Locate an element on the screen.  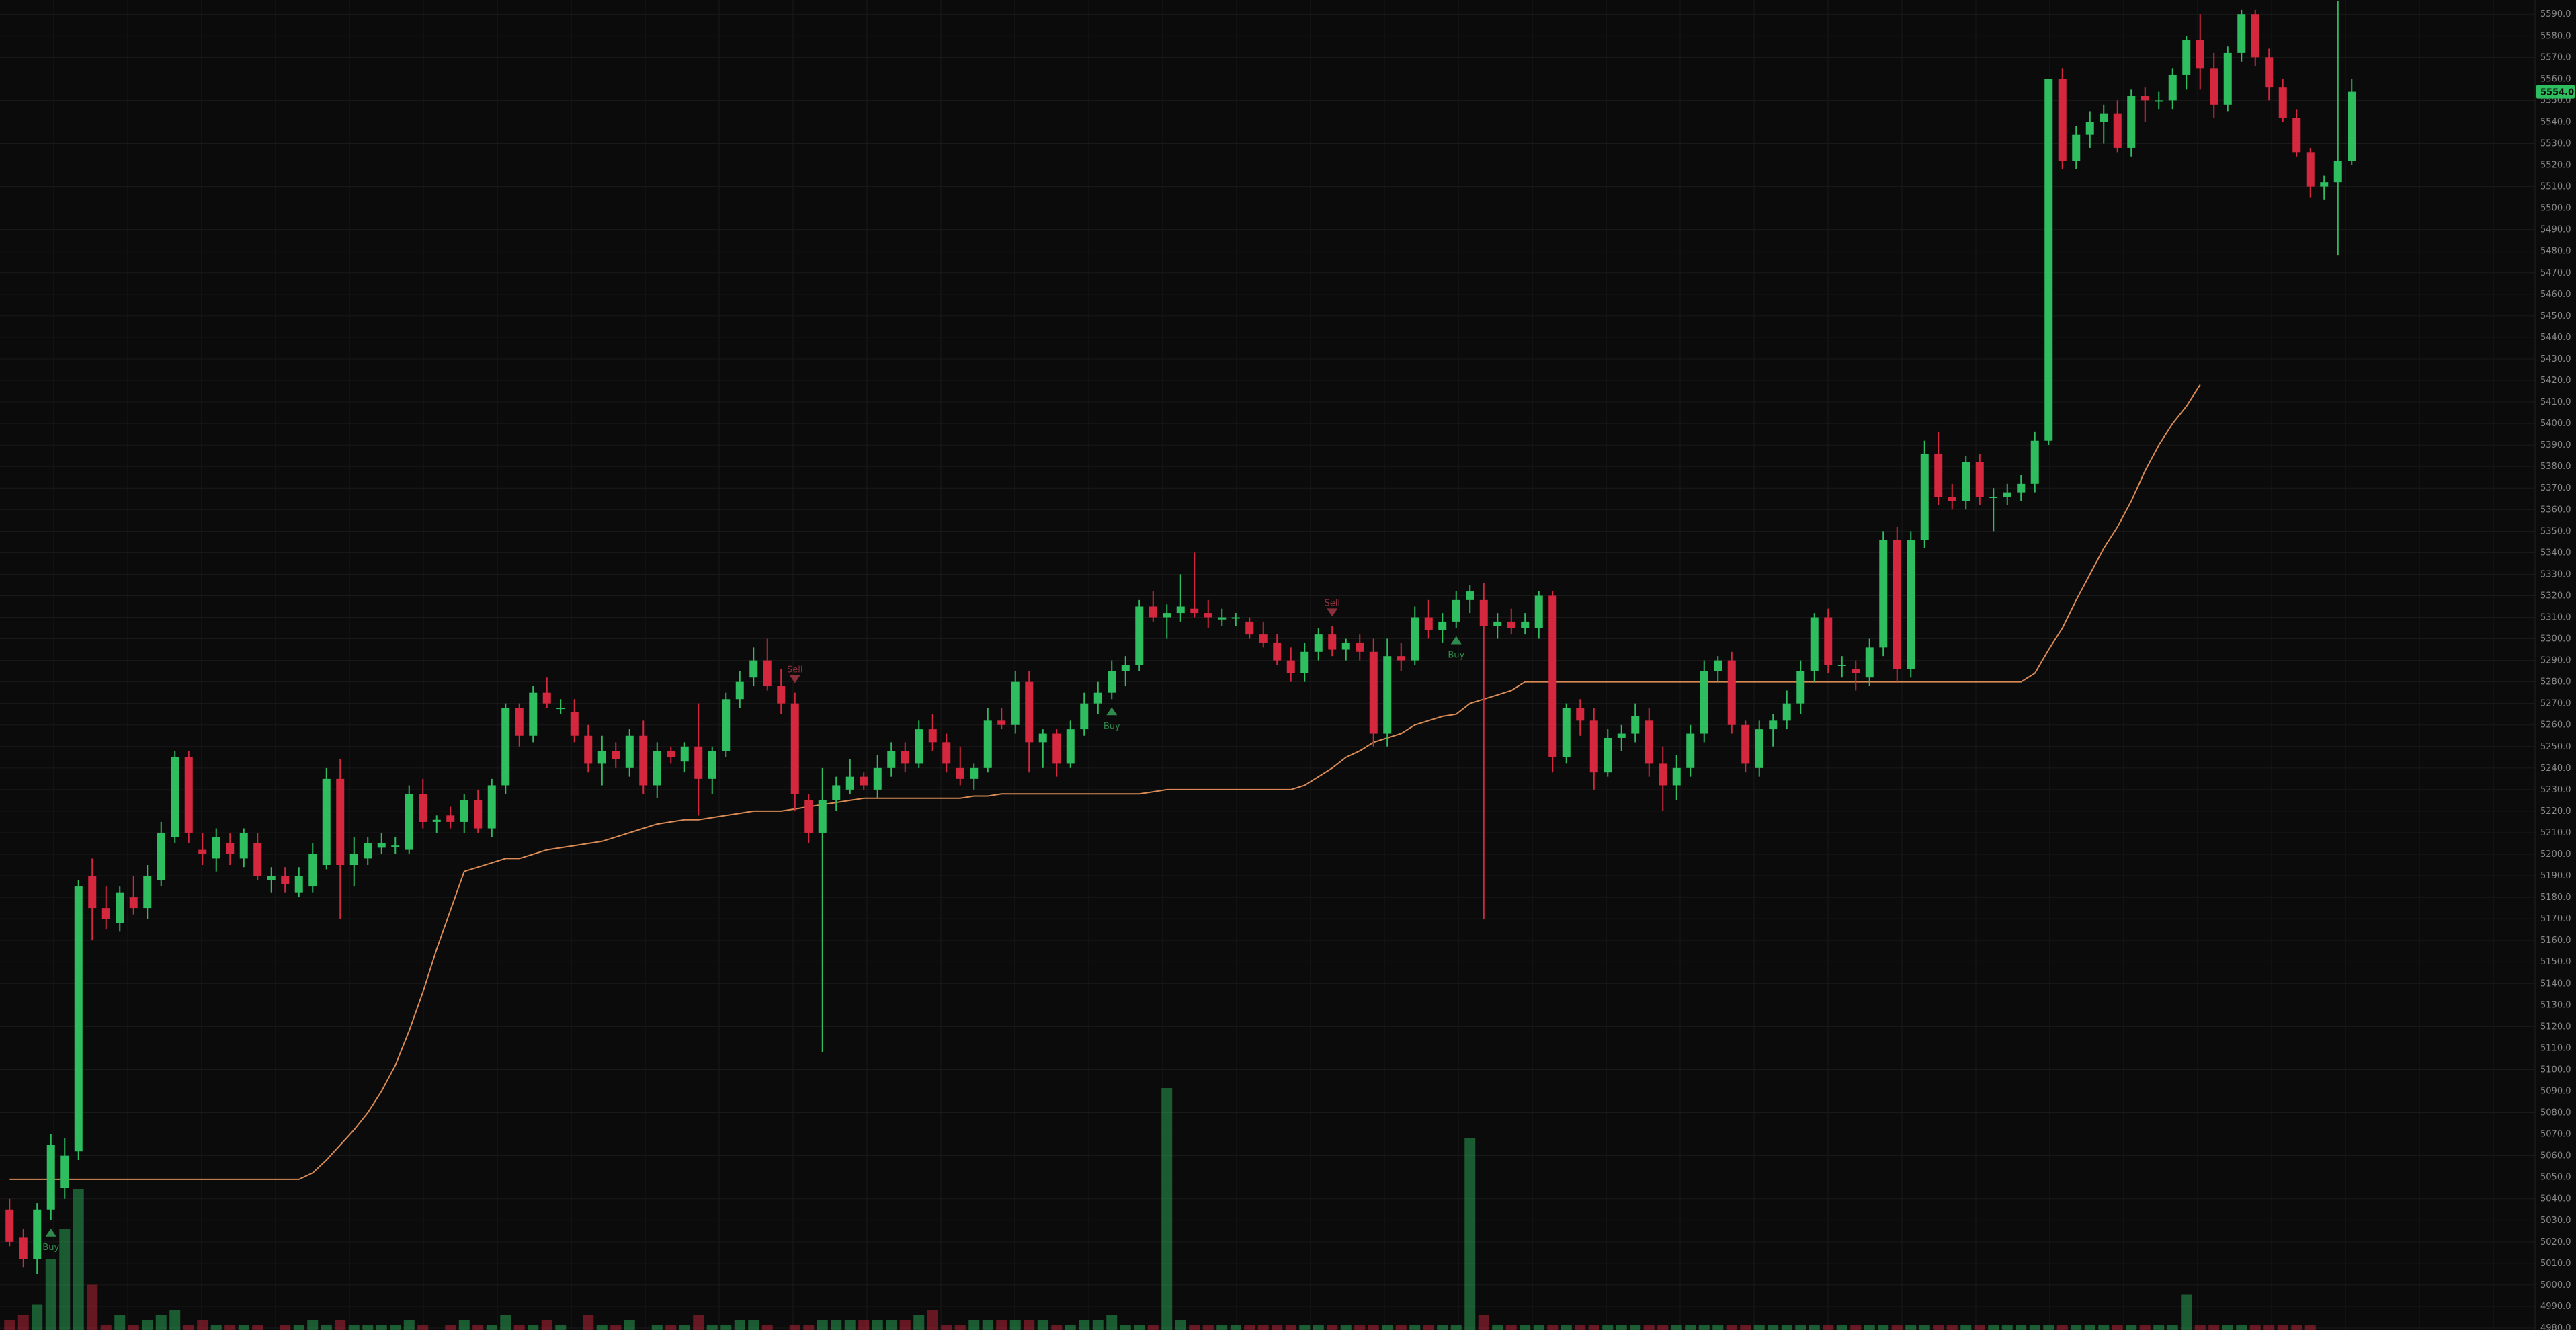
y-tick-label: 5230.0 is located at coordinates (2555, 790).